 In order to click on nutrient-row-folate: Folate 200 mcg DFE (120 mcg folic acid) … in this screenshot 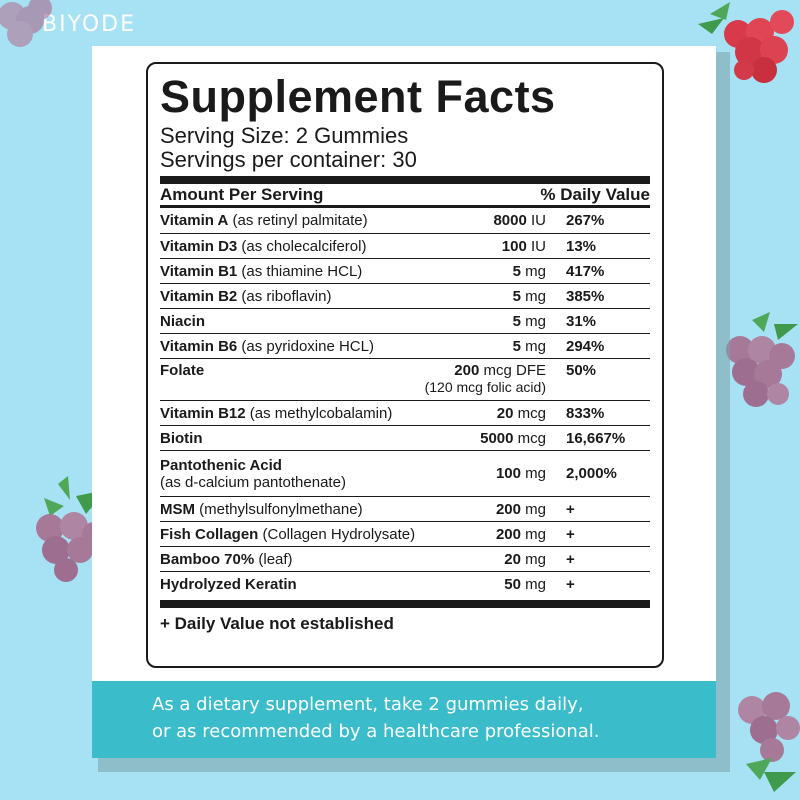, I will do `click(405, 379)`.